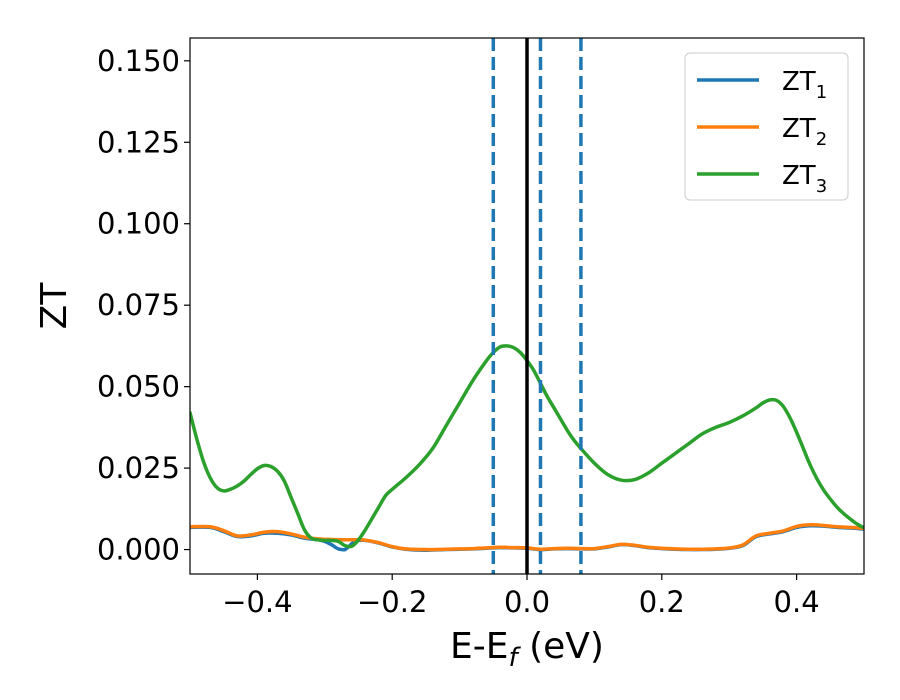 The width and height of the screenshot is (900, 700). I want to click on legend-box, so click(766, 126).